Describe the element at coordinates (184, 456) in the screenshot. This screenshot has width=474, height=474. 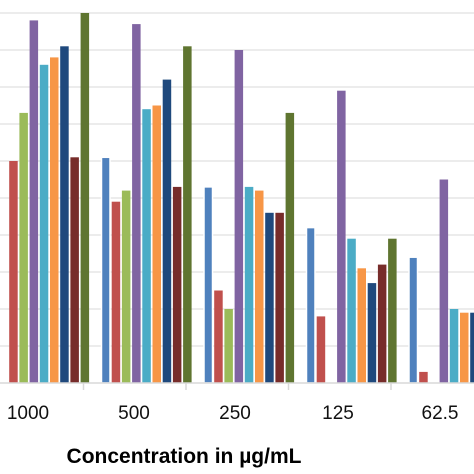
I see `x-axis-title: Concentration in µg/mL` at that location.